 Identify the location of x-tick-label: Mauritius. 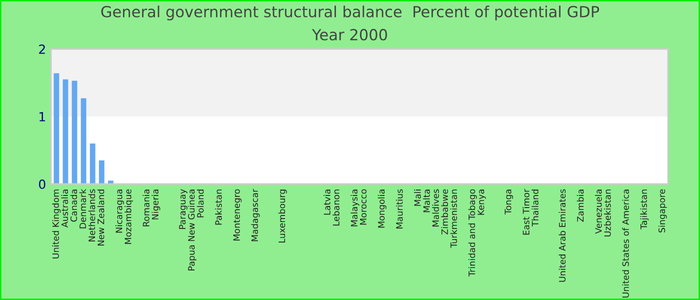
(399, 208).